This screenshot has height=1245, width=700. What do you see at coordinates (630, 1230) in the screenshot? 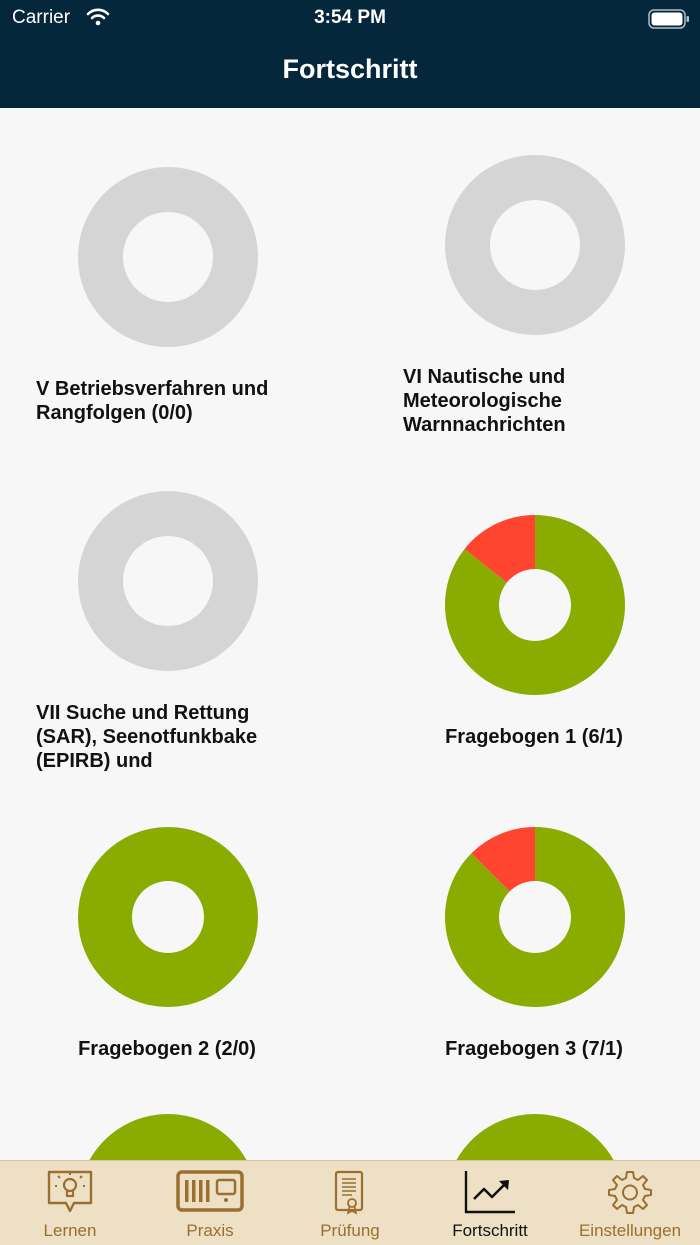
I see `tab-label: Einstellungen` at bounding box center [630, 1230].